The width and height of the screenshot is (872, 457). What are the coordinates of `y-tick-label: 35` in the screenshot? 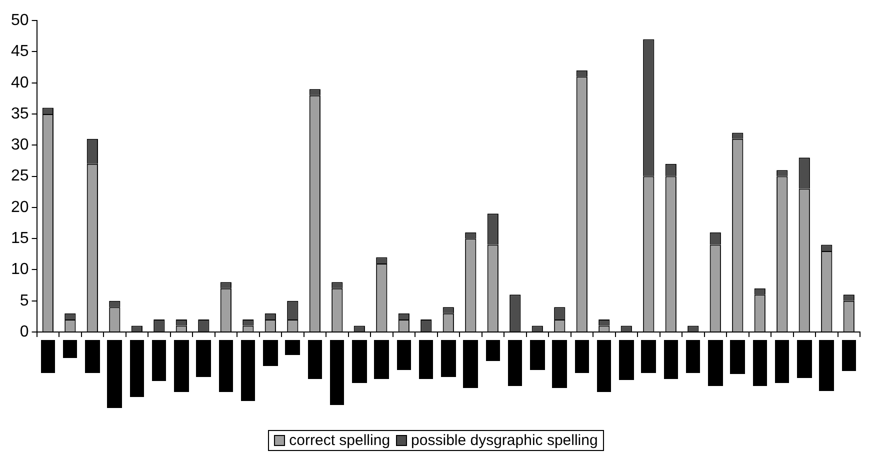 It's located at (20, 113).